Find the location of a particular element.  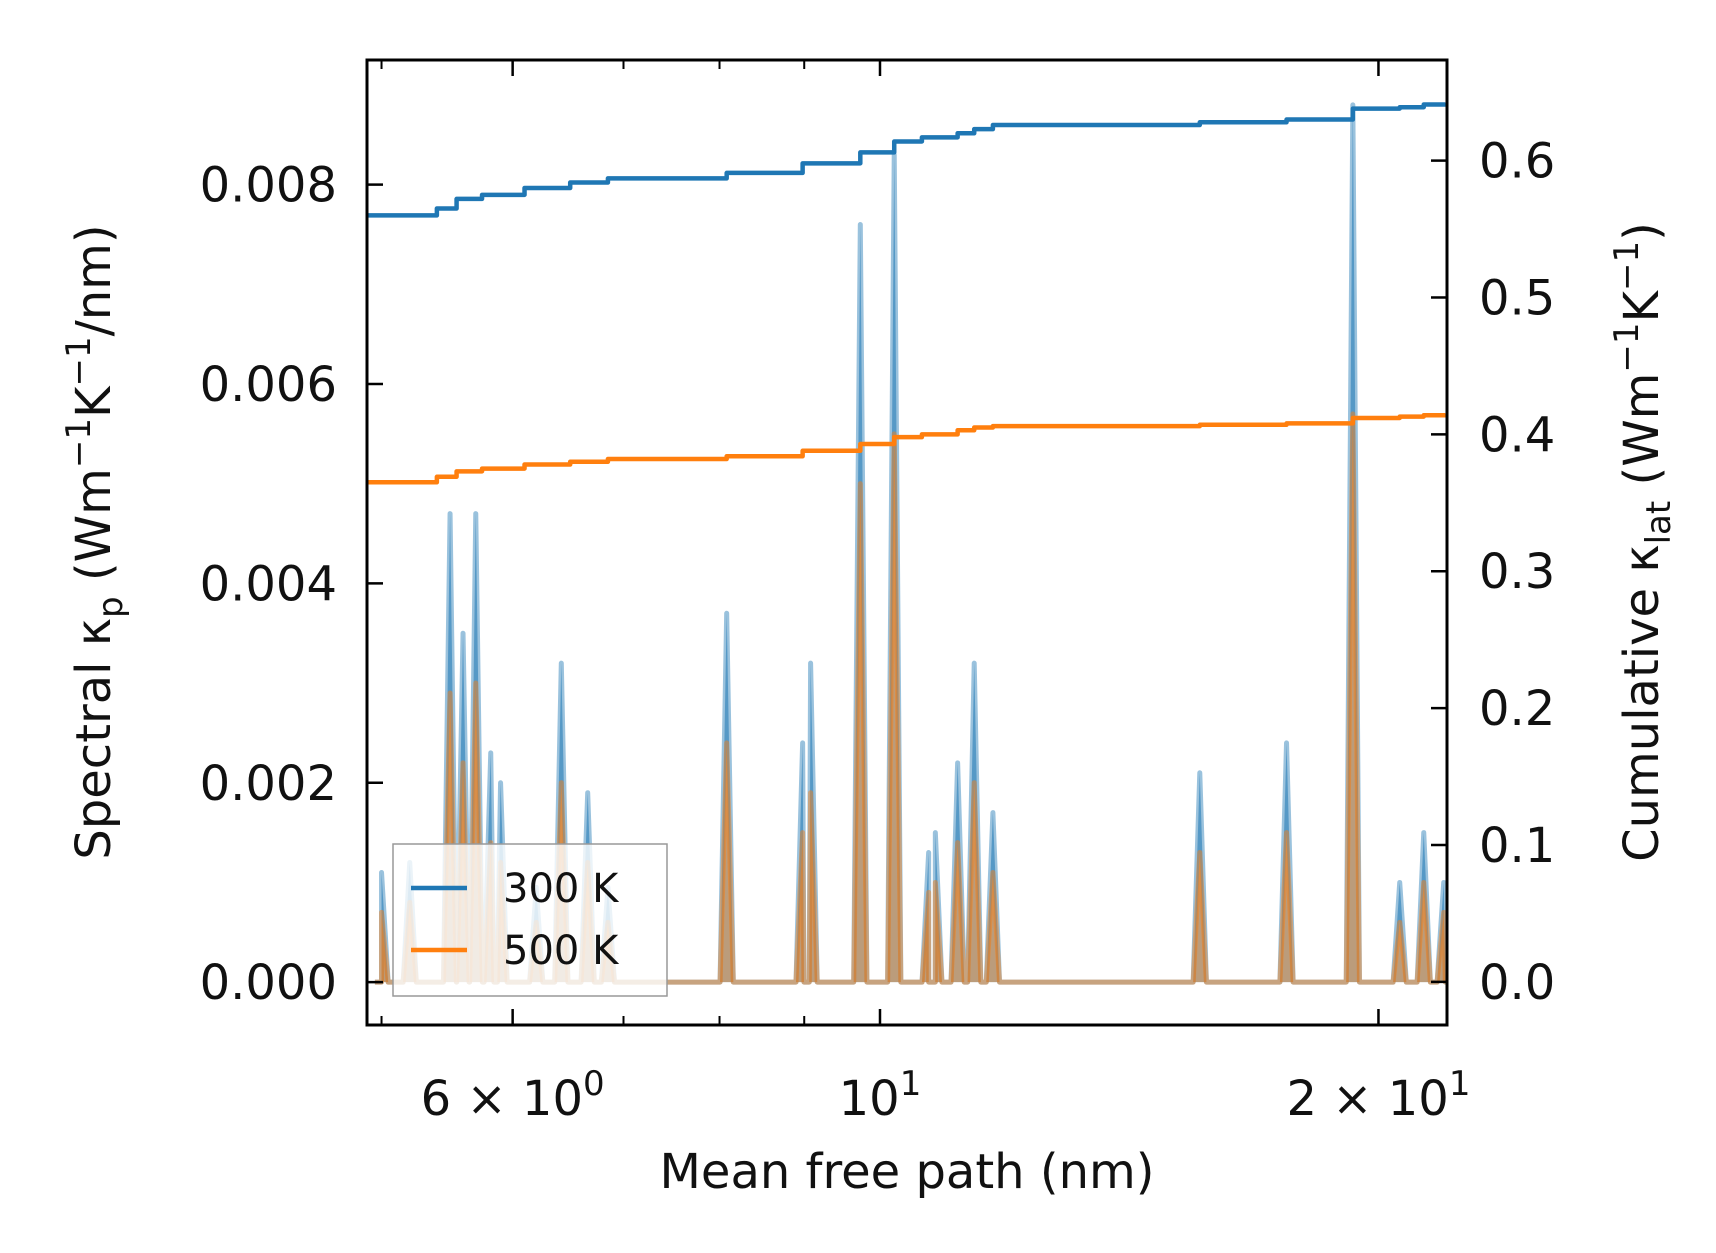

x-tick-exponent-1: 1 is located at coordinates (911, 1084).